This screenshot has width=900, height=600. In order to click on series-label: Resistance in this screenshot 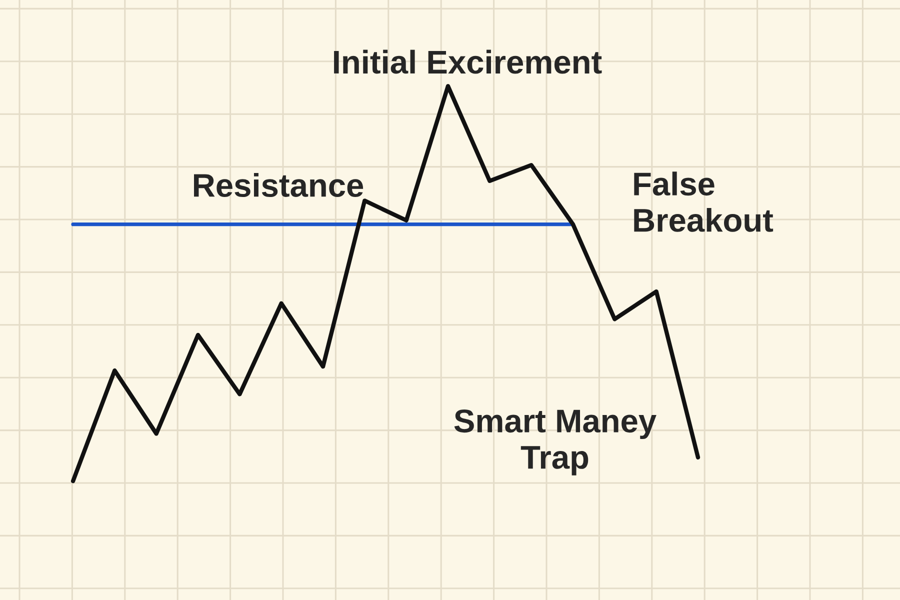, I will do `click(279, 185)`.